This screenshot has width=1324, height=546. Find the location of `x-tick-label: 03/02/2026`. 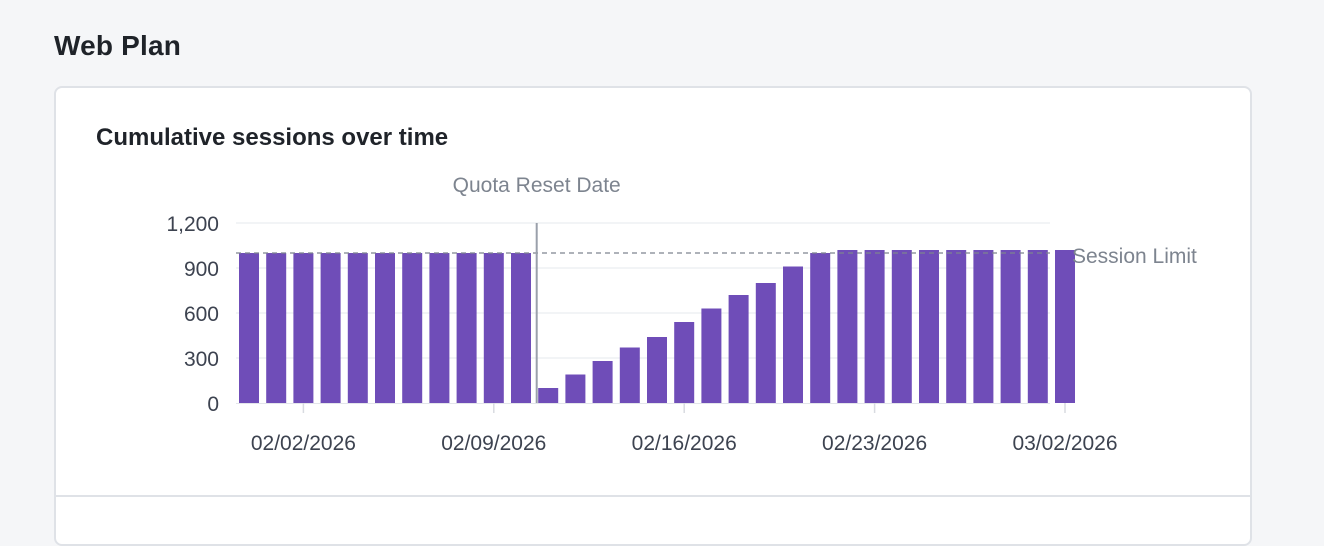

x-tick-label: 03/02/2026 is located at coordinates (1064, 443).